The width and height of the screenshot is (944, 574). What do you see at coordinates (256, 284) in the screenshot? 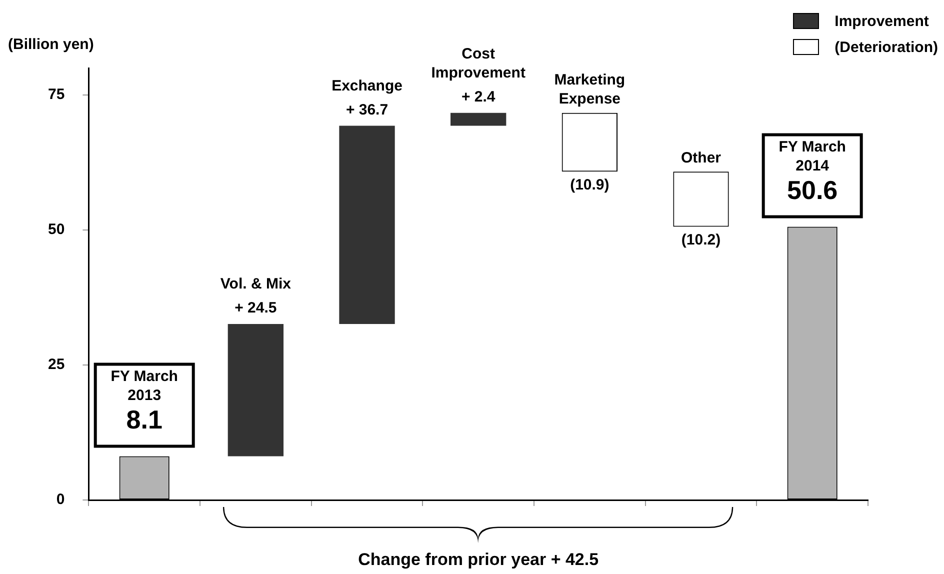
I see `x-tick-label: Vol. & Mix` at bounding box center [256, 284].